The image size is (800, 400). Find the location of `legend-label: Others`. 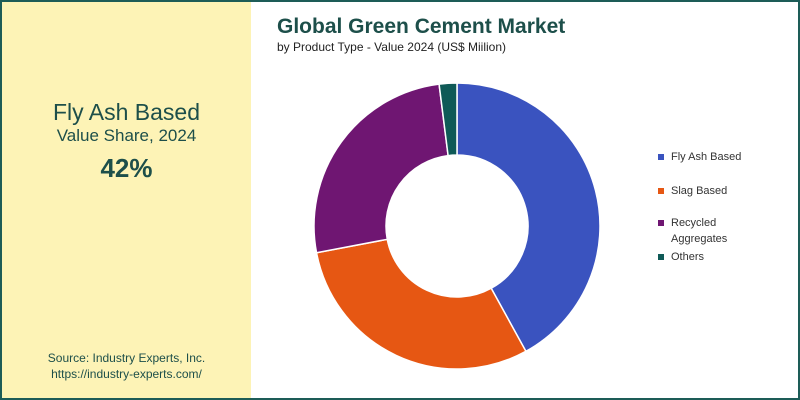

legend-label: Others is located at coordinates (688, 257).